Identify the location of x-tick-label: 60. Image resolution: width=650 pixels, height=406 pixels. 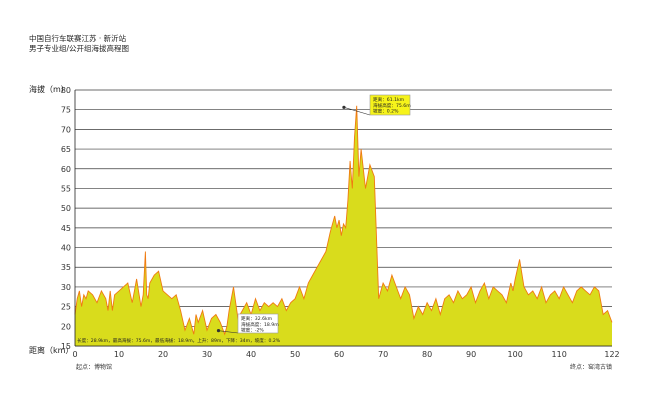
(339, 354).